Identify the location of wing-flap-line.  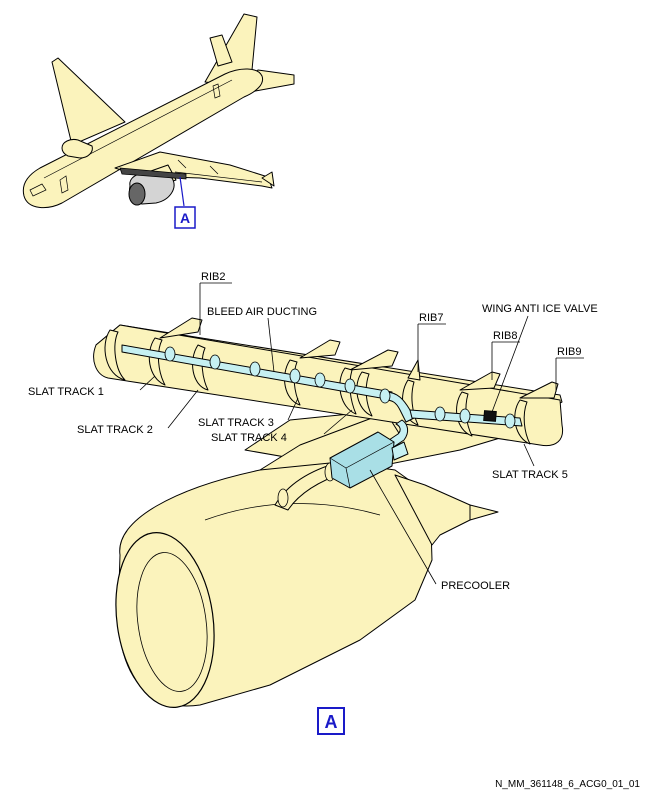
(218, 177).